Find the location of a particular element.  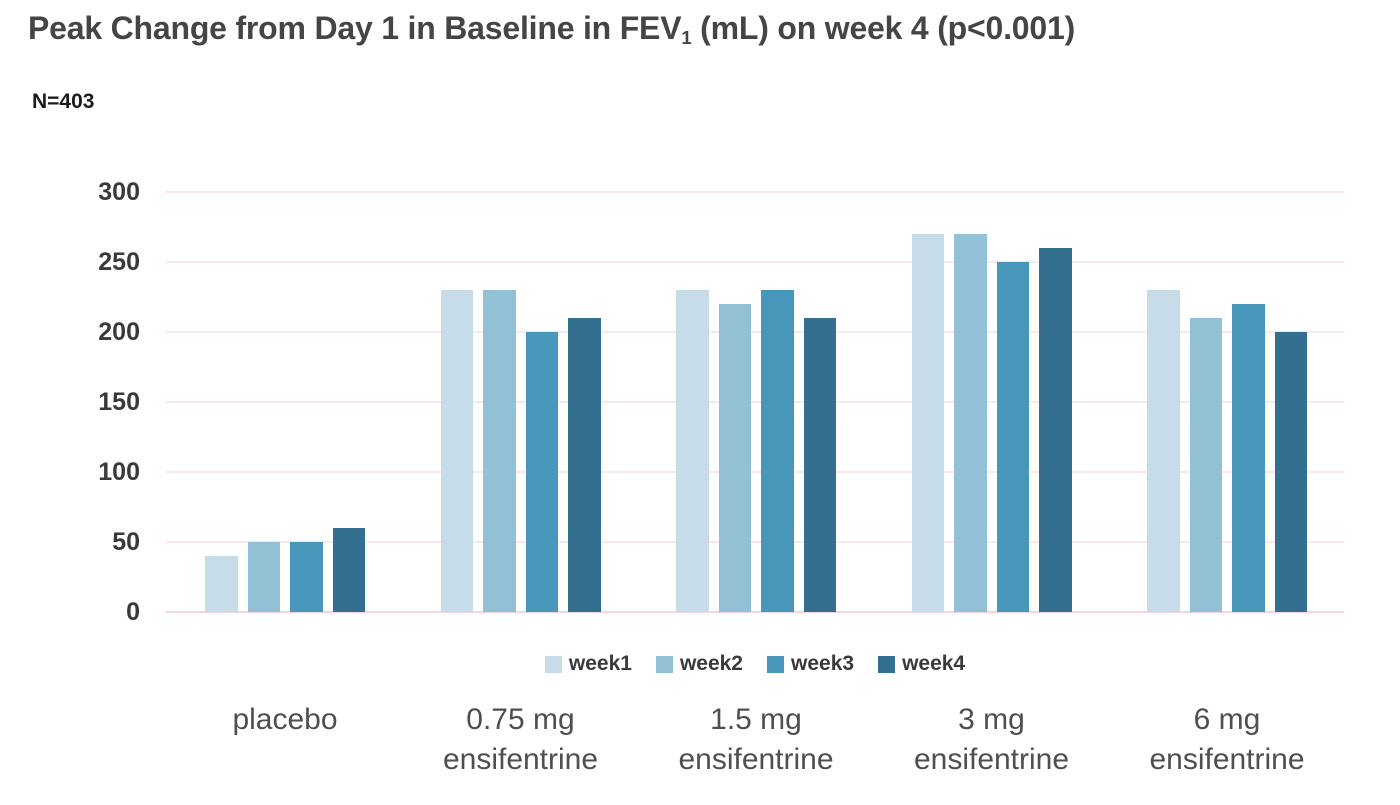

y-tick-label-200: 200 is located at coordinates (119, 332).